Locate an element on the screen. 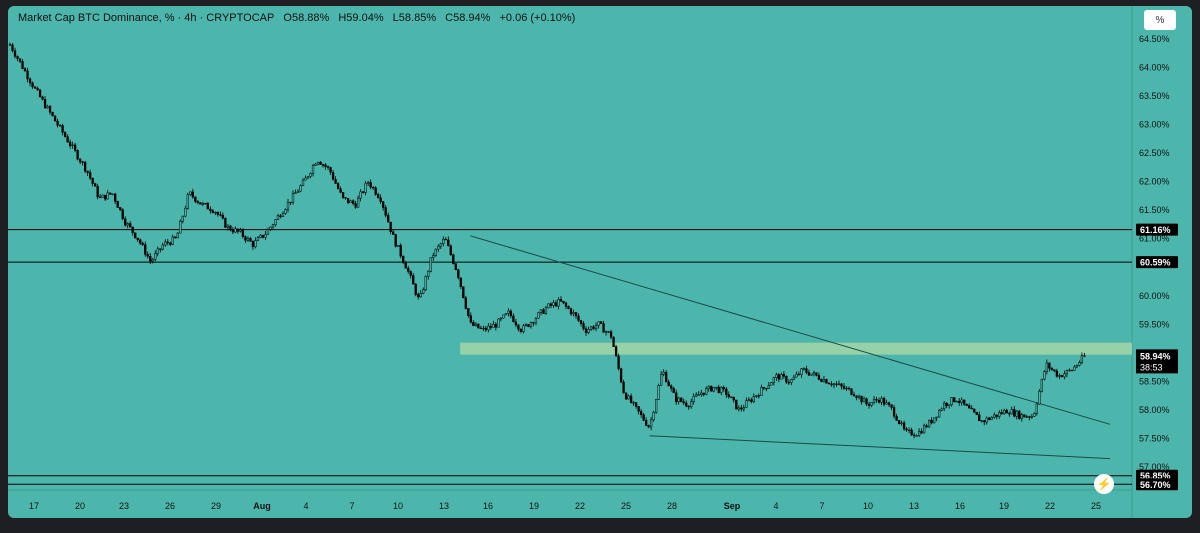 Image resolution: width=1200 pixels, height=533 pixels. price-tag-label: 60.59% is located at coordinates (1155, 263).